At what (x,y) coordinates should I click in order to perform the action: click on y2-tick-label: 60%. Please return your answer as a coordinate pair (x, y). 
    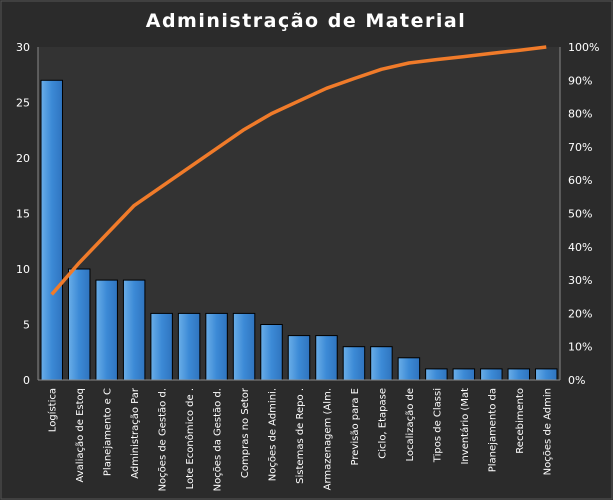
    Looking at the image, I should click on (580, 180).